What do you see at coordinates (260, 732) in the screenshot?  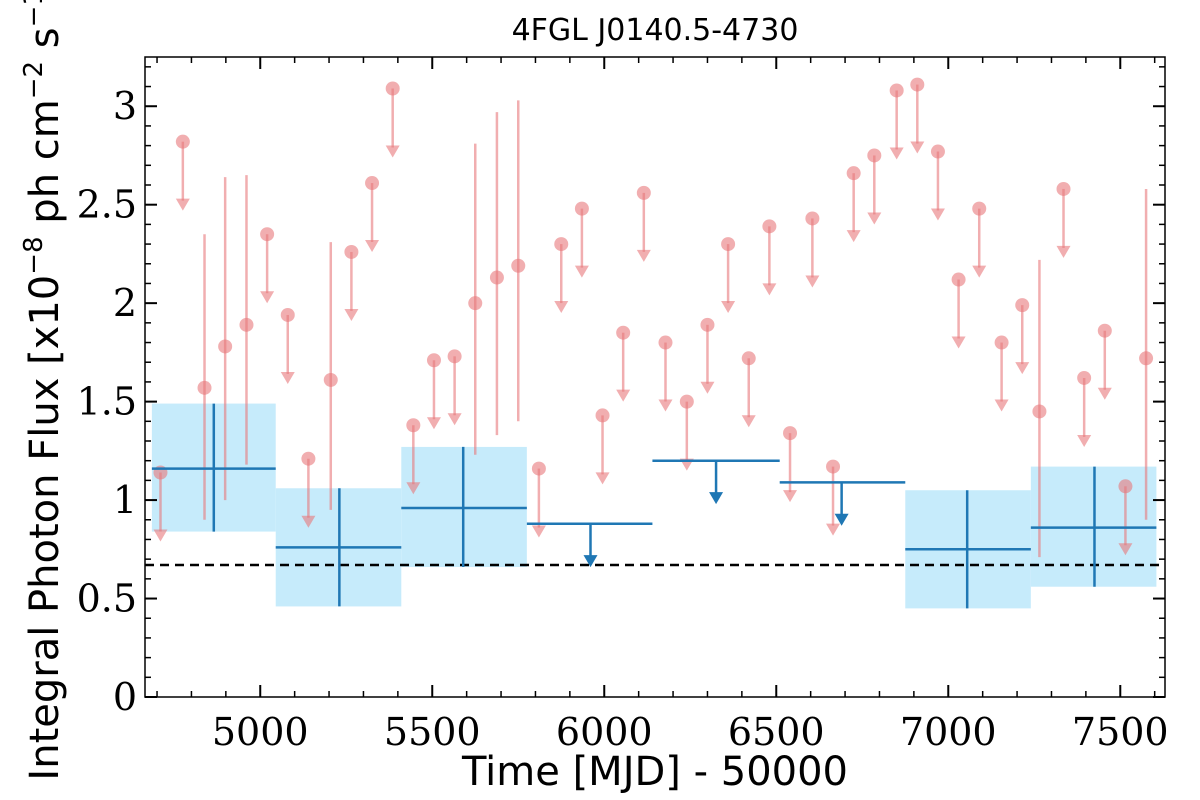 I see `x-tick-label: 5000` at bounding box center [260, 732].